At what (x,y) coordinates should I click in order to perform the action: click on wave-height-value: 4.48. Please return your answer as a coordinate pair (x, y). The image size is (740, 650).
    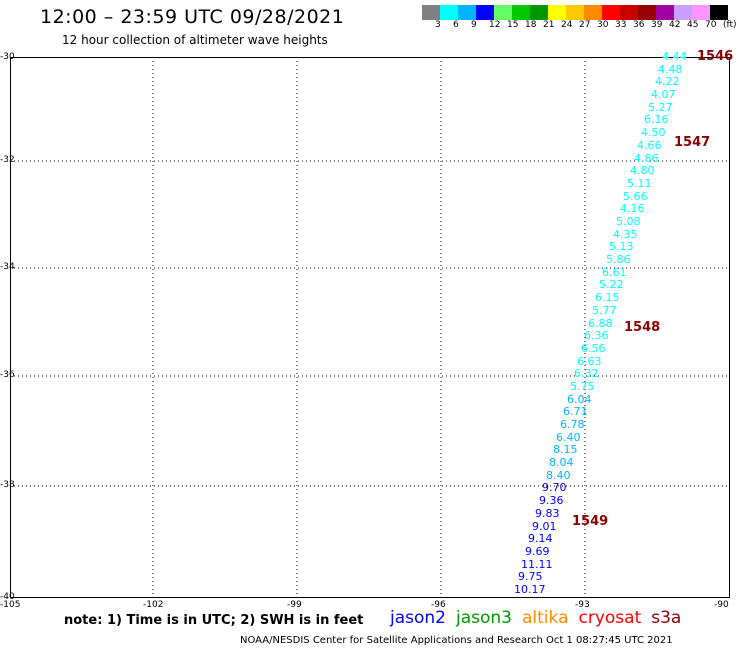
    Looking at the image, I should click on (670, 69).